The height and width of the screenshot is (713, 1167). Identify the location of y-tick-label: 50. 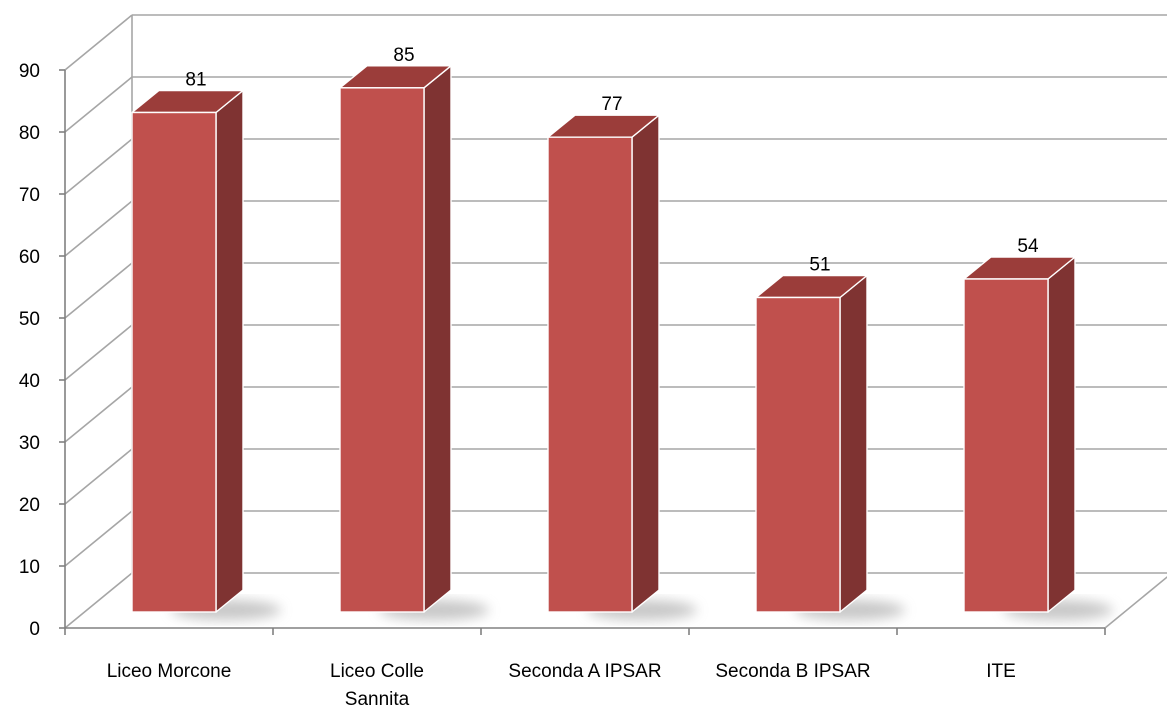
(29, 319).